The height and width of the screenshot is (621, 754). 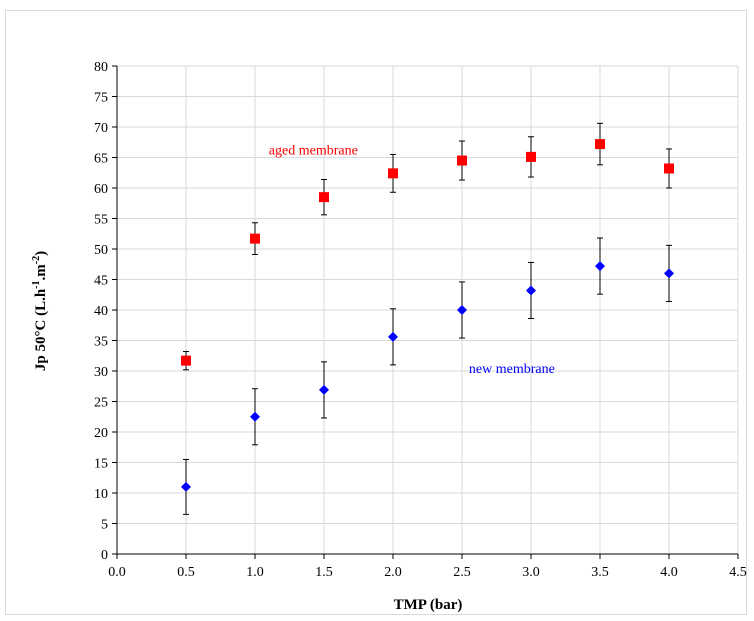 What do you see at coordinates (186, 572) in the screenshot?
I see `x-tick-label: 0.5` at bounding box center [186, 572].